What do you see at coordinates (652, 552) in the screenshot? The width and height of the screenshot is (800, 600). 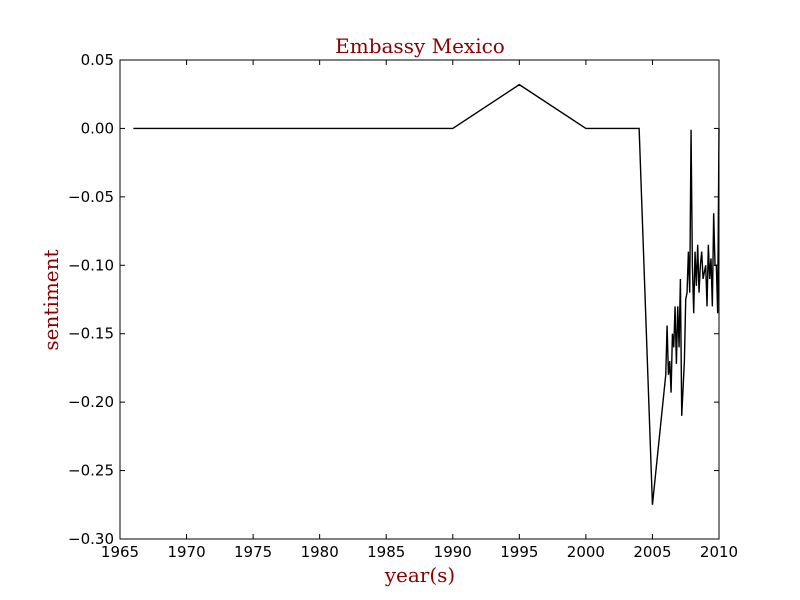 I see `x-tick-label: 2005` at bounding box center [652, 552].